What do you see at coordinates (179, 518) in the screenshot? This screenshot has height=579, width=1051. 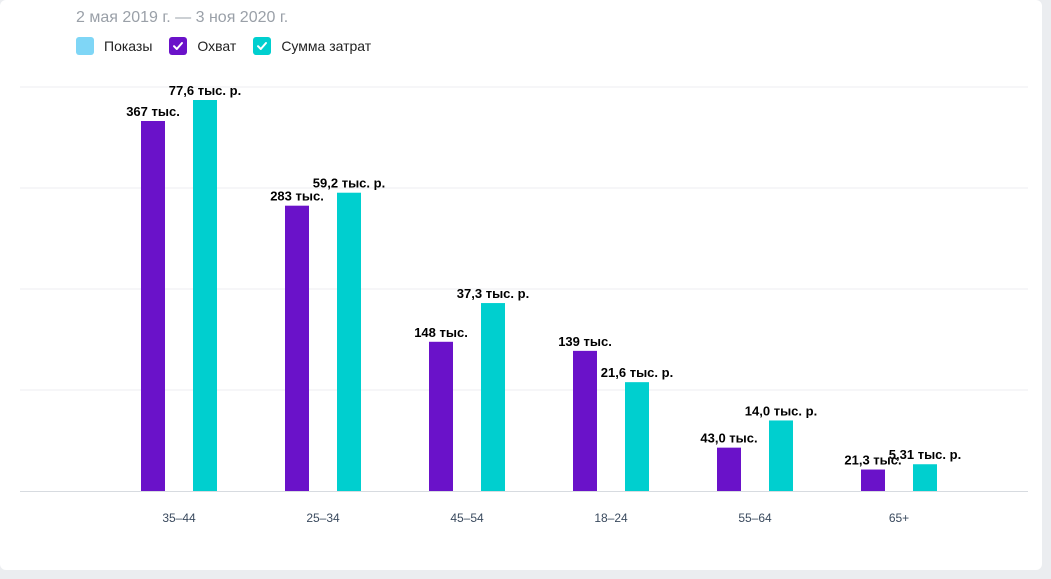 I see `category-label: 35–44` at bounding box center [179, 518].